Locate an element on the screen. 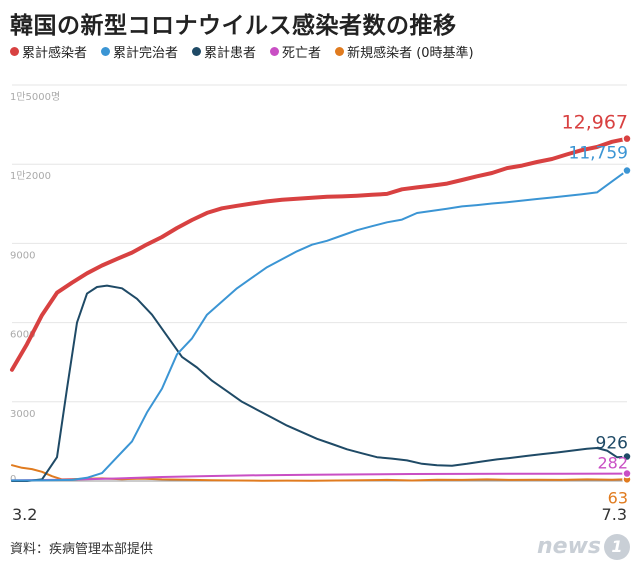 This screenshot has height=569, width=640. news1-logo: news 1 is located at coordinates (583, 547).